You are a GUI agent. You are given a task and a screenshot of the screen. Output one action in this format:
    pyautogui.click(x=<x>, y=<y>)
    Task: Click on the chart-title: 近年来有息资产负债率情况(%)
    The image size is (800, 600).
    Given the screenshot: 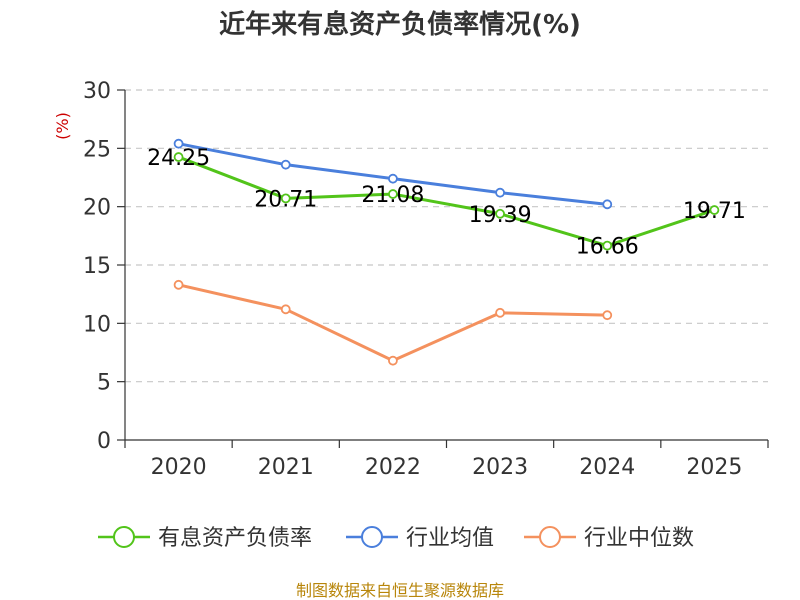 What is the action you would take?
    pyautogui.click(x=400, y=24)
    